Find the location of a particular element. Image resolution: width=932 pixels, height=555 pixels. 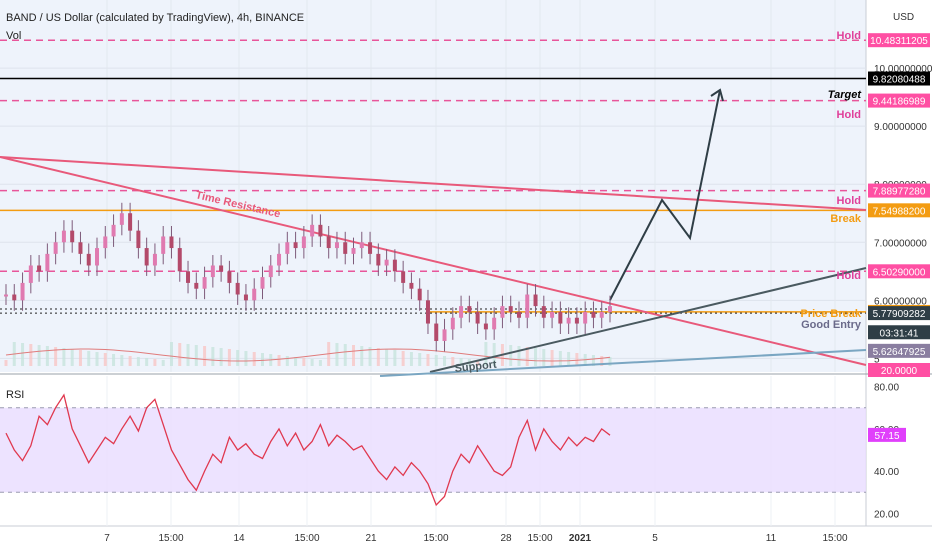

annotation-hold-1: Hold is located at coordinates (849, 36).